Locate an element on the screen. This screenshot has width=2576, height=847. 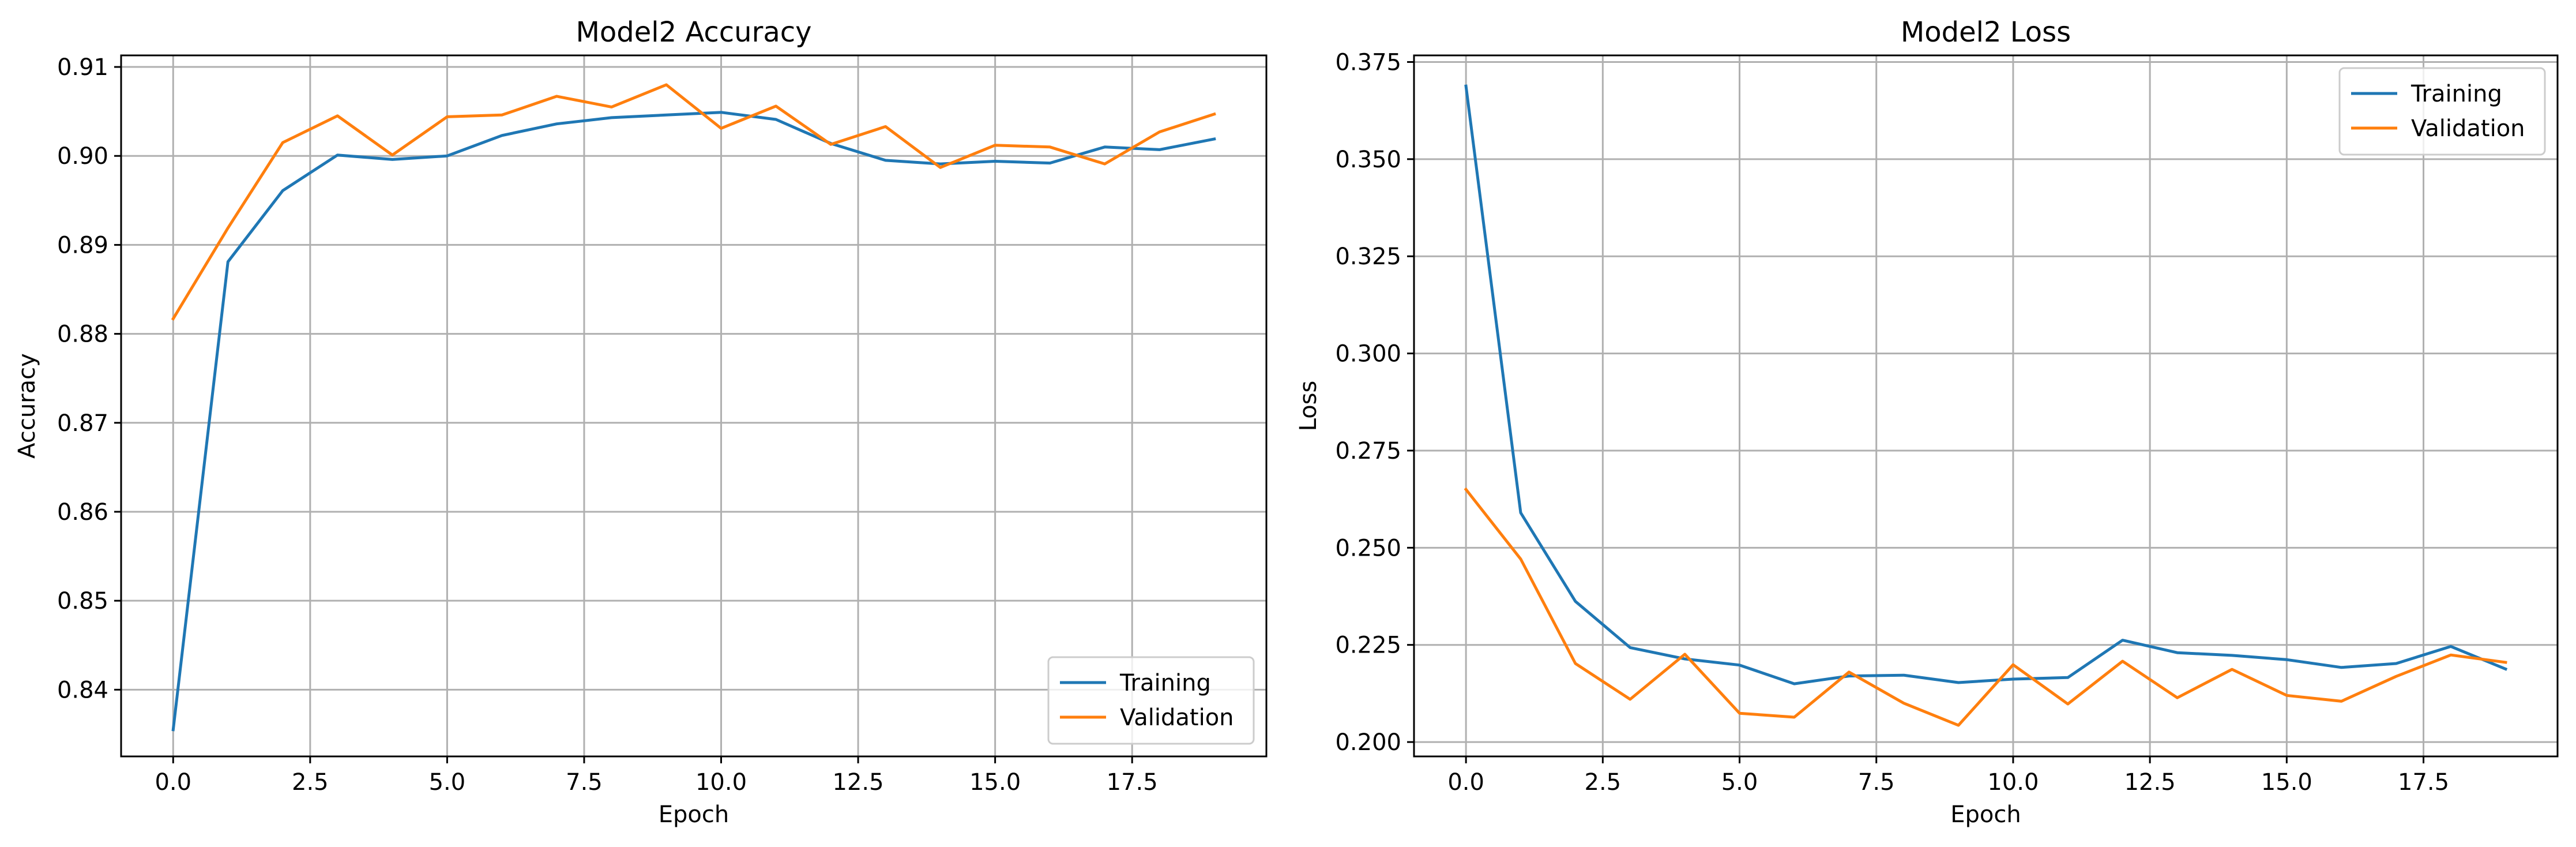
y-tick-label: 0.84 is located at coordinates (82, 690).